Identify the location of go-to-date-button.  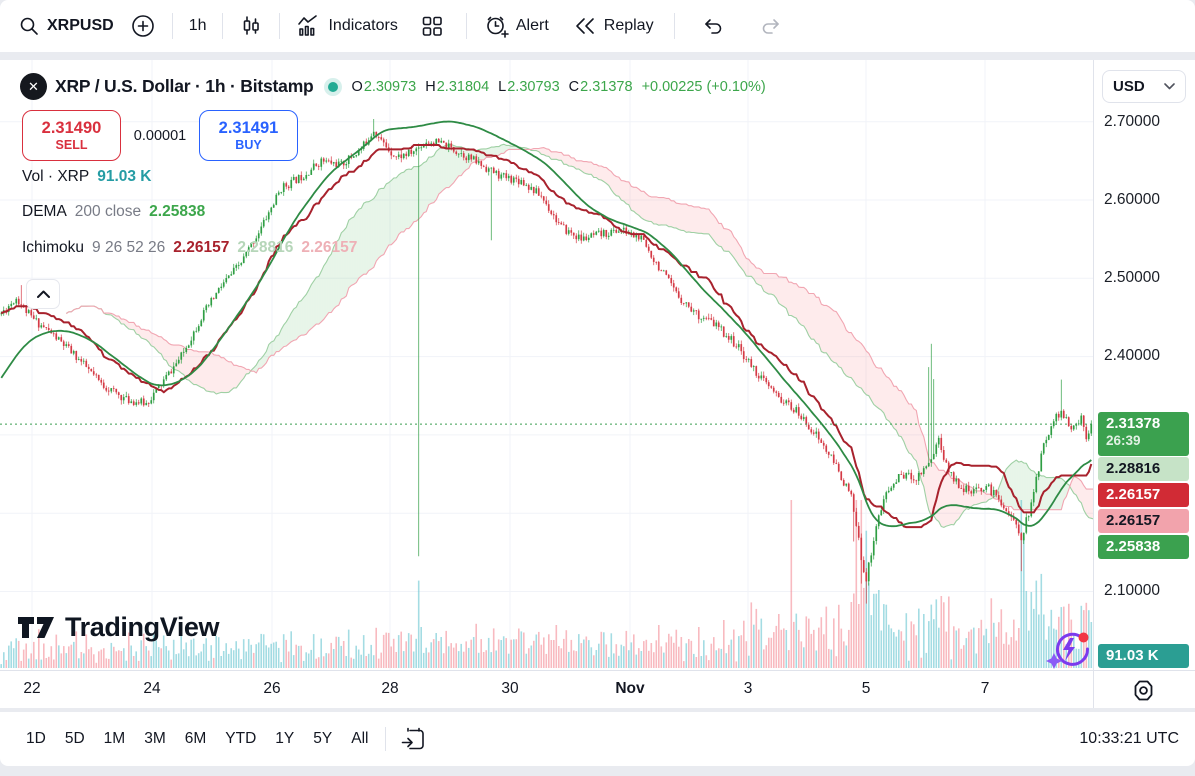
(413, 739).